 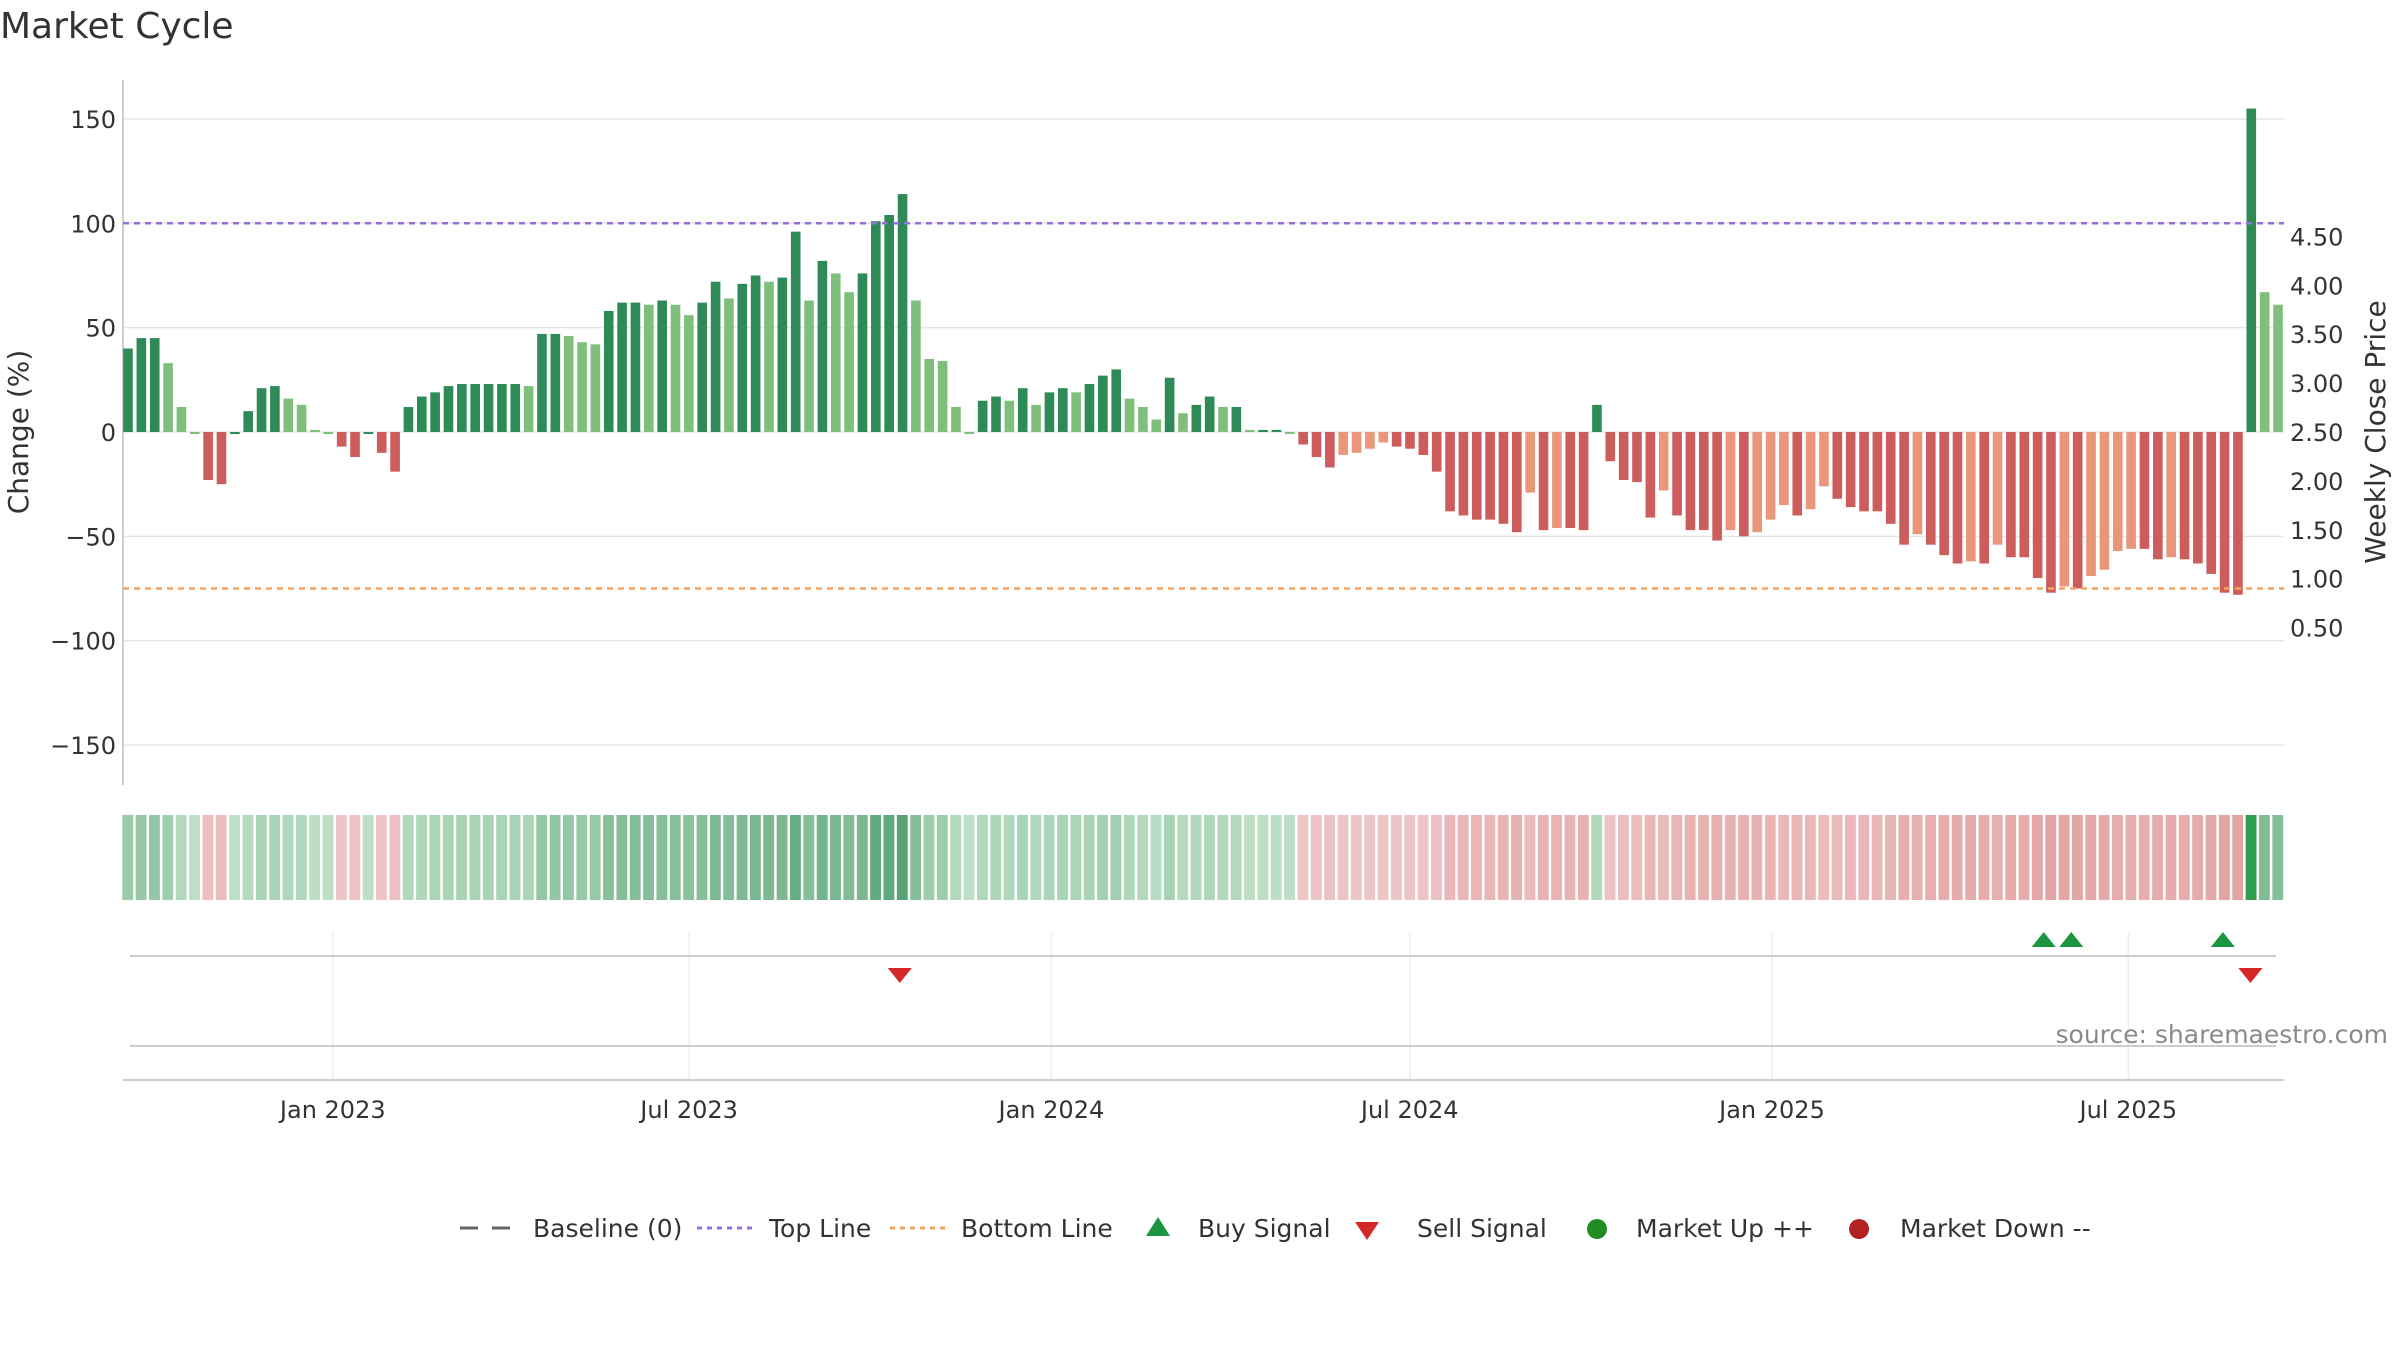 I want to click on legend-sell-signal-label: Sell Signal, so click(x=1482, y=1228).